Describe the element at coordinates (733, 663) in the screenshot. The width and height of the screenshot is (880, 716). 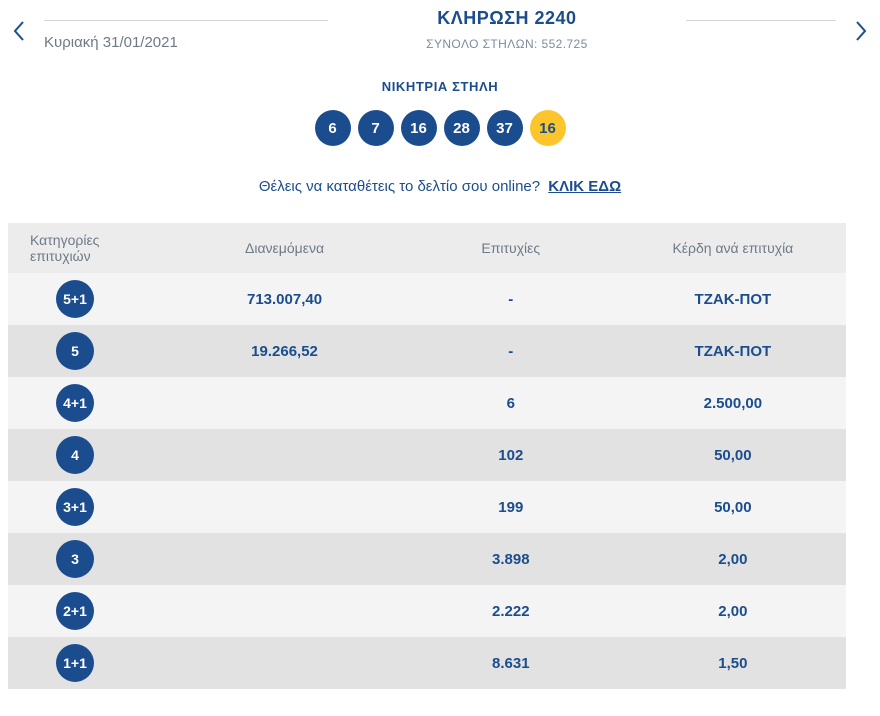
I see `winnings-value: 1,50` at that location.